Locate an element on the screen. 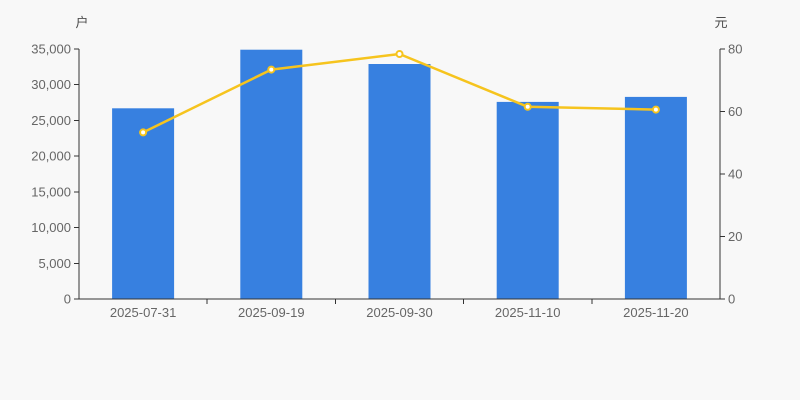  left-axis-tick-label: 15,000 is located at coordinates (51, 191).